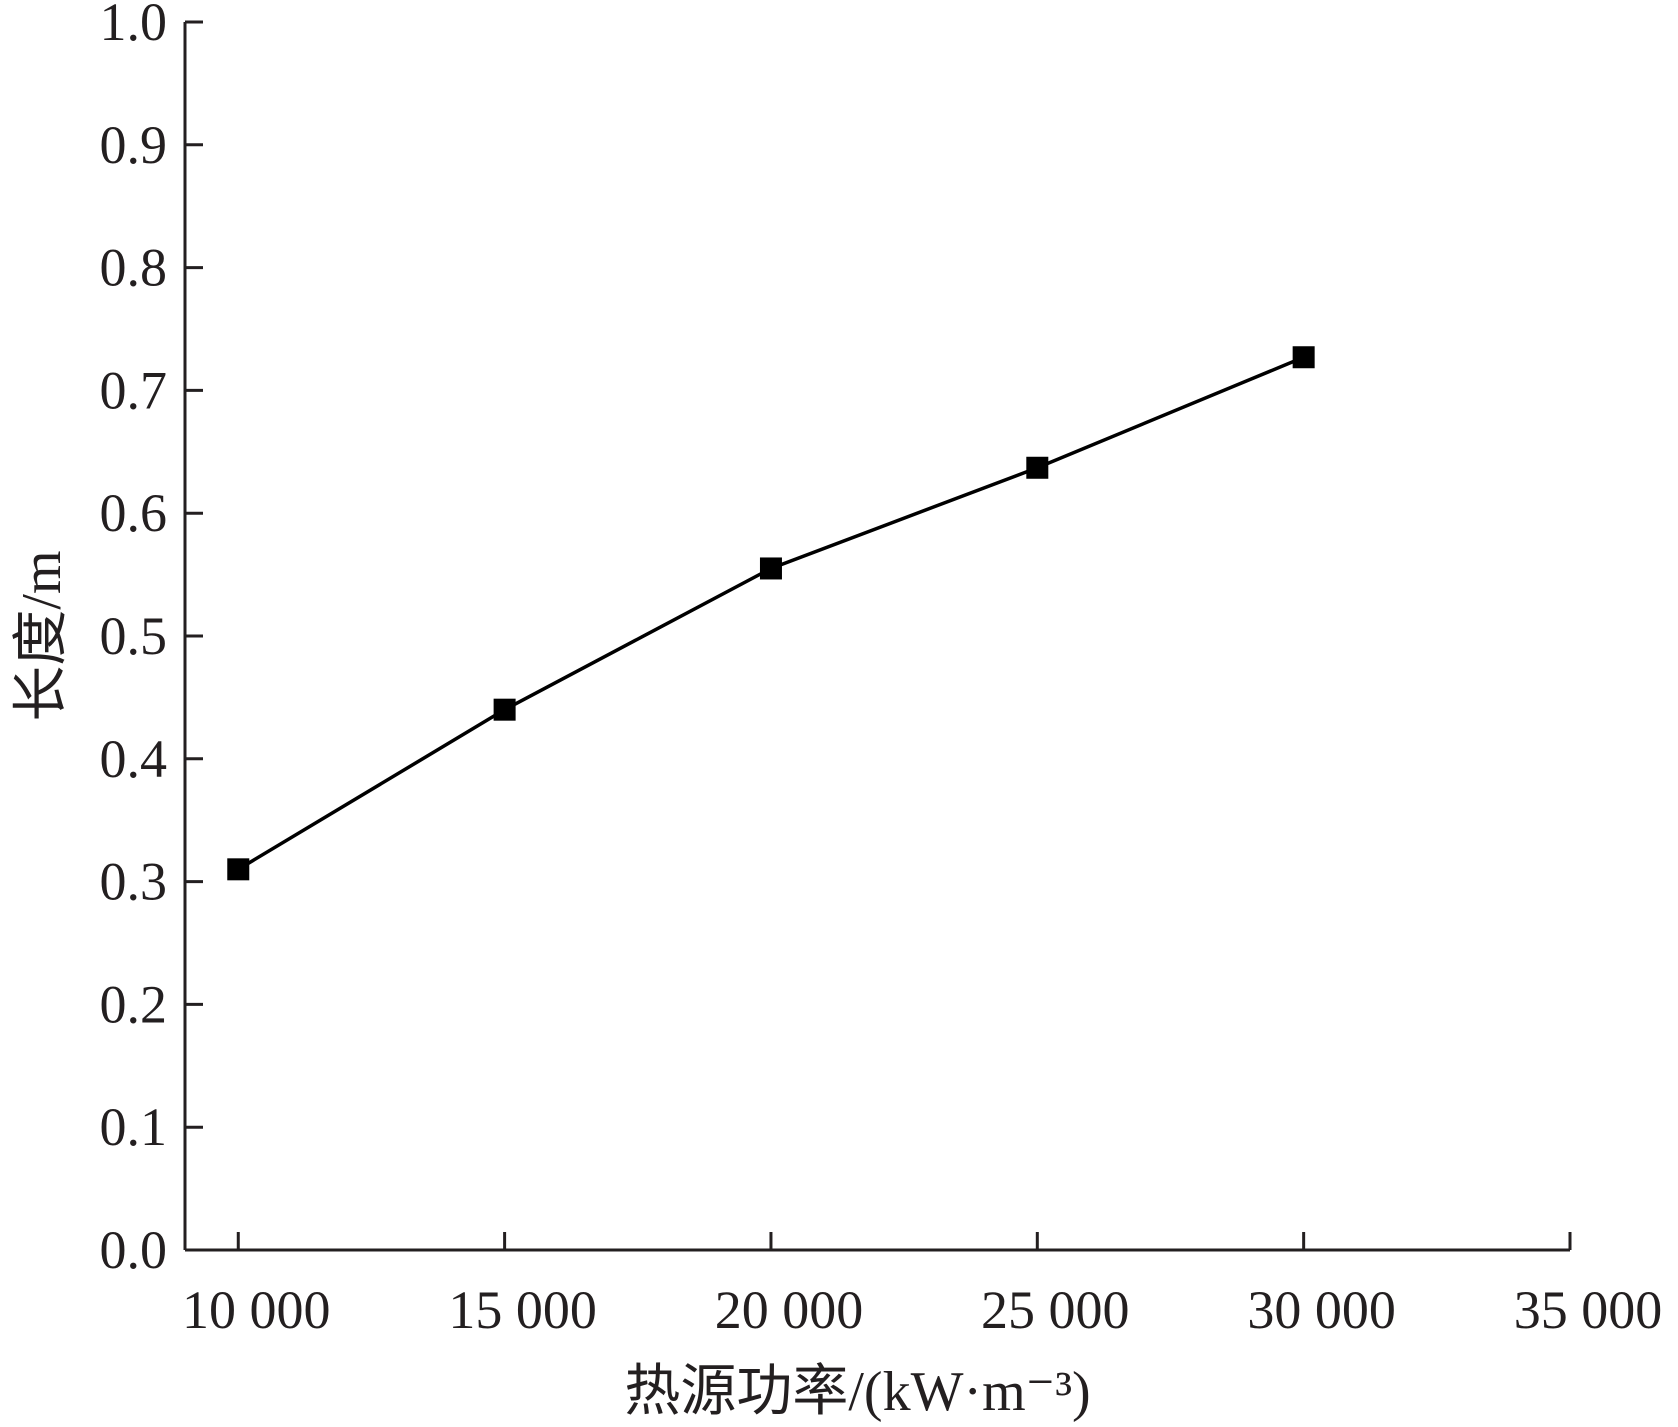 Image resolution: width=1678 pixels, height=1427 pixels. Describe the element at coordinates (42, 635) in the screenshot. I see `y-axis-title: 长度/m` at that location.